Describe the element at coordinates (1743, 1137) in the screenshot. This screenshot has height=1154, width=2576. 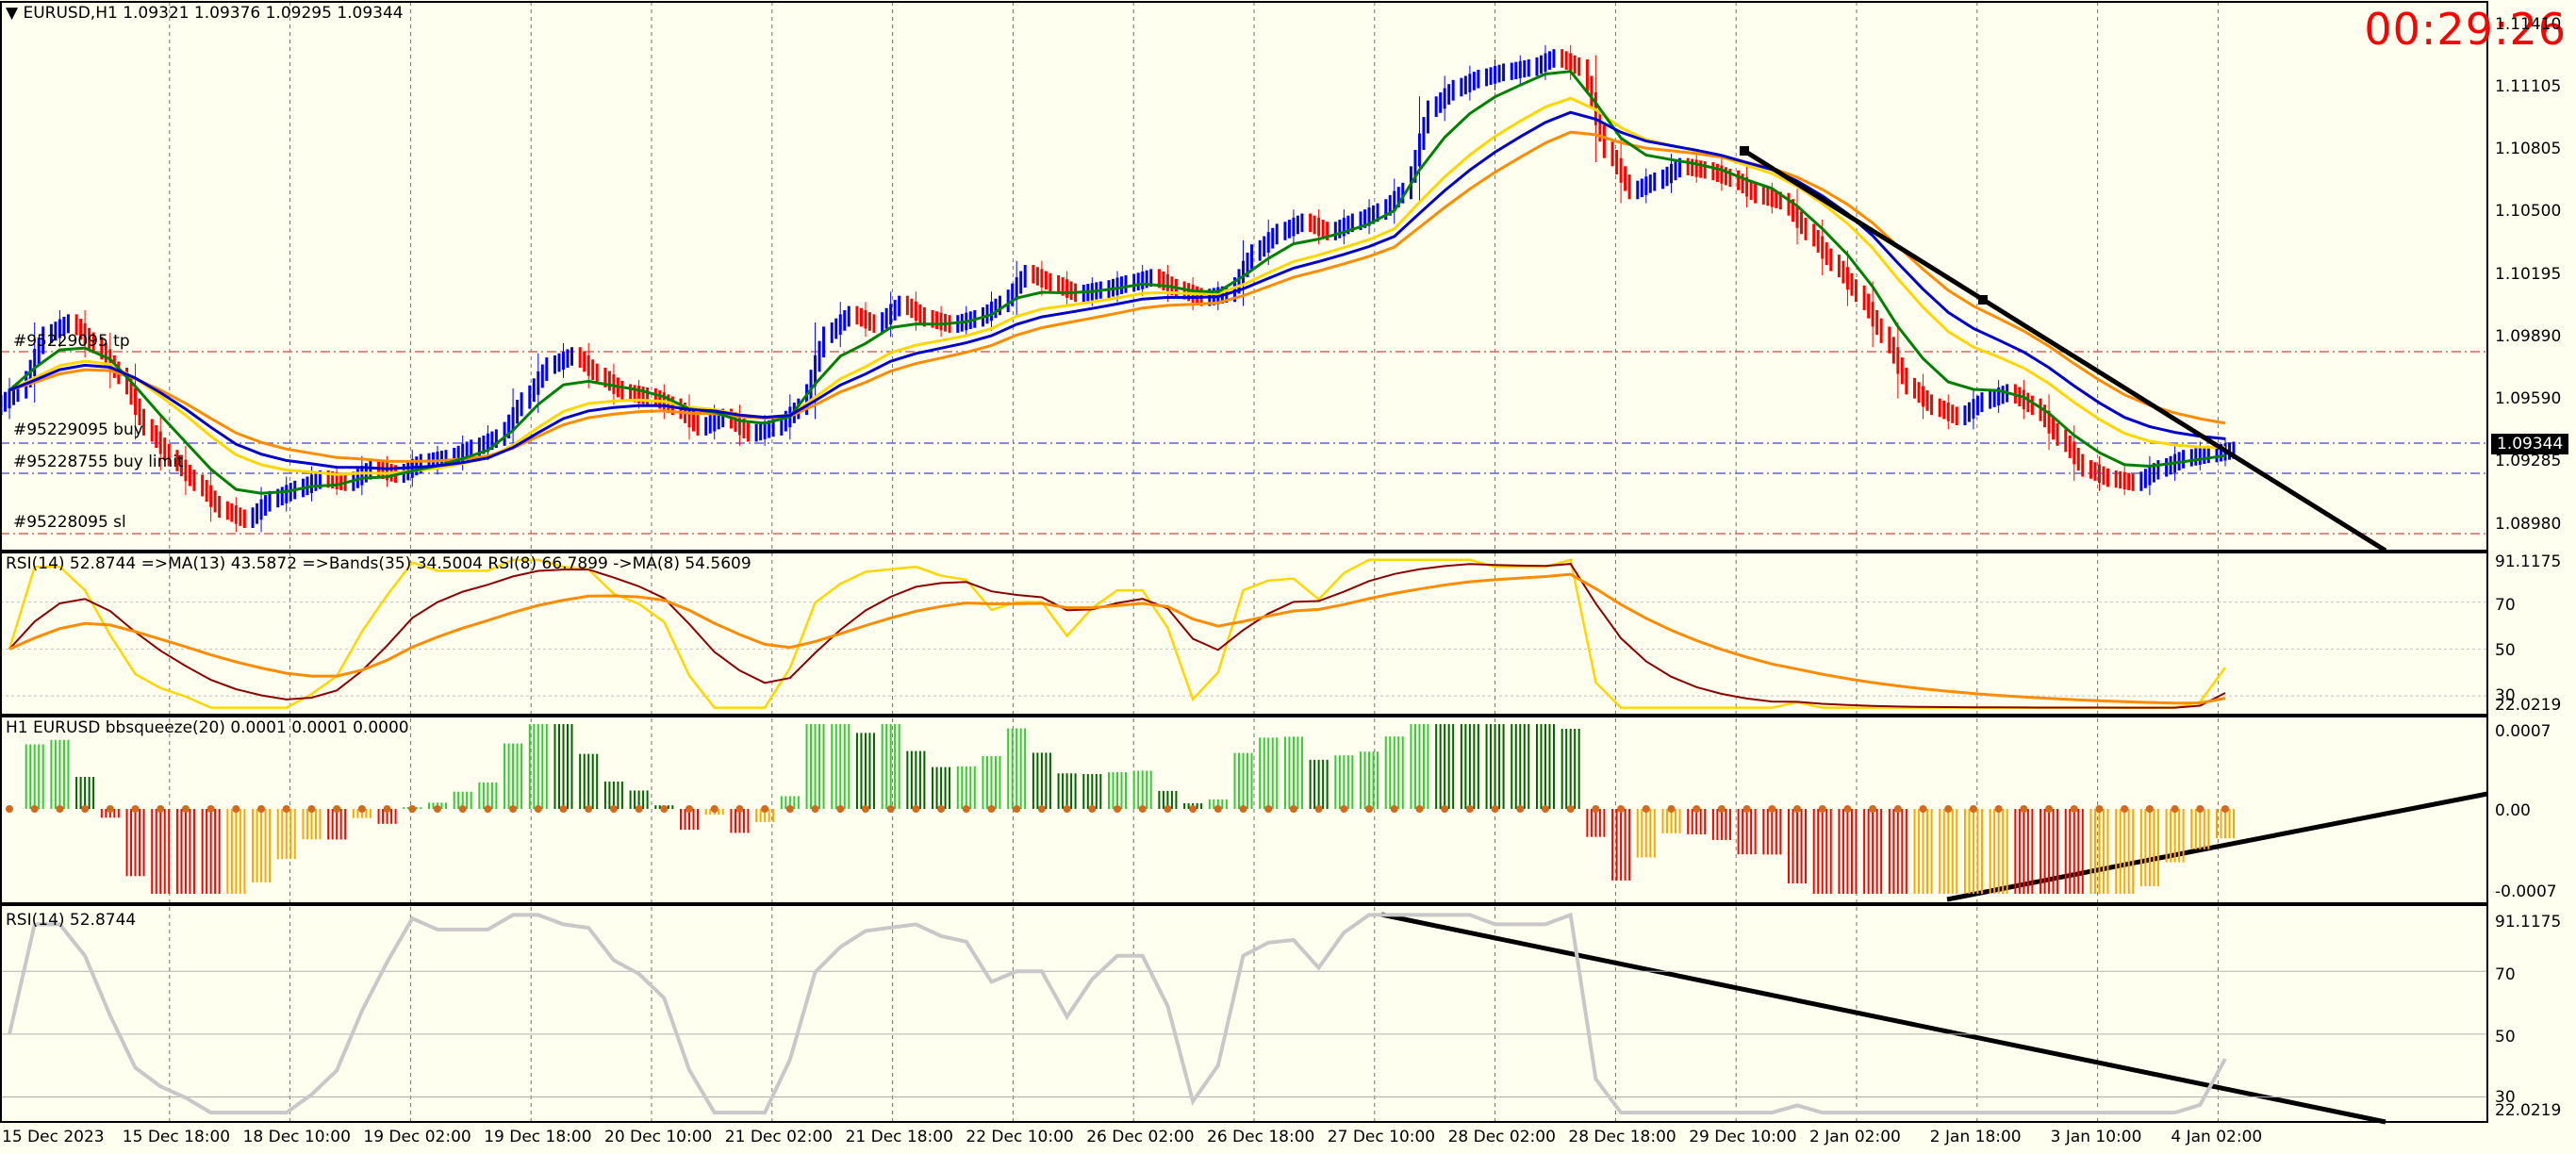
I see `time-axis-label: 29 Dec 10:00` at that location.